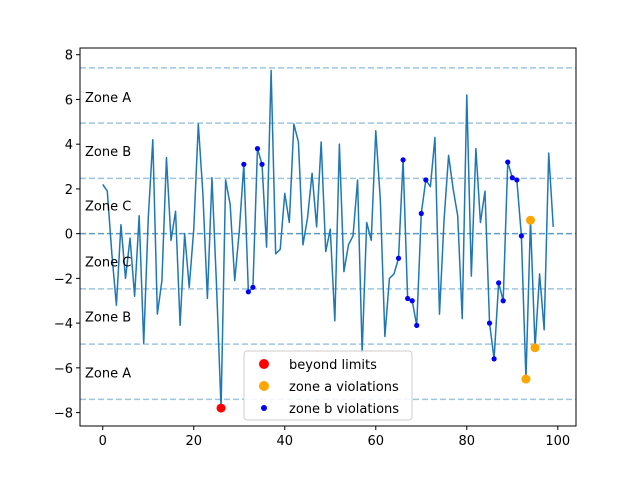 Image resolution: width=640 pixels, height=480 pixels. Describe the element at coordinates (193, 441) in the screenshot. I see `x-tick-label: 20` at that location.